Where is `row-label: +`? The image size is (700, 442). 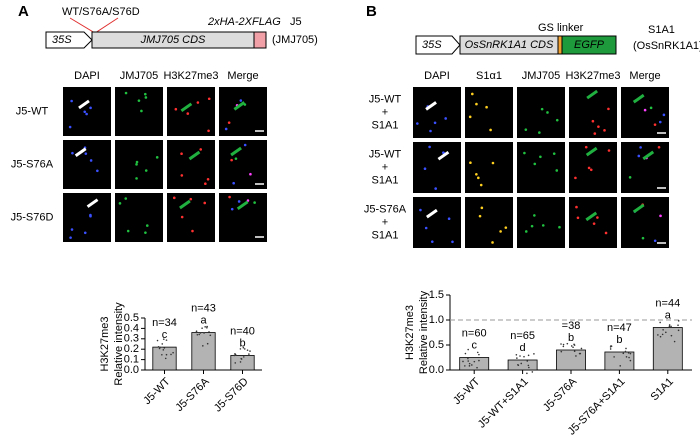 row-label: + is located at coordinates (385, 167).